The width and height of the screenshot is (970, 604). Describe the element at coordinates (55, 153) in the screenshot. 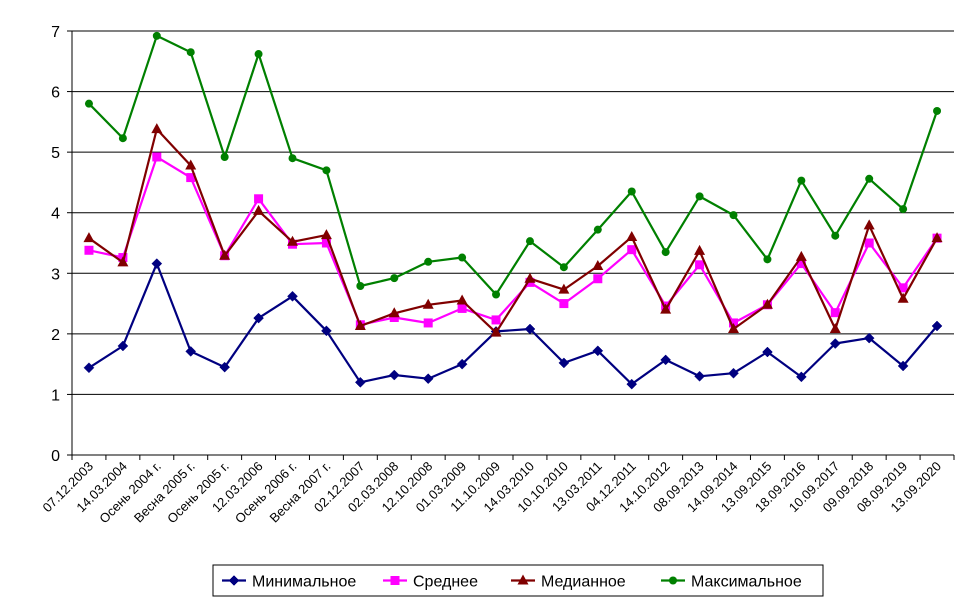

I see `y-tick-label: 5` at that location.